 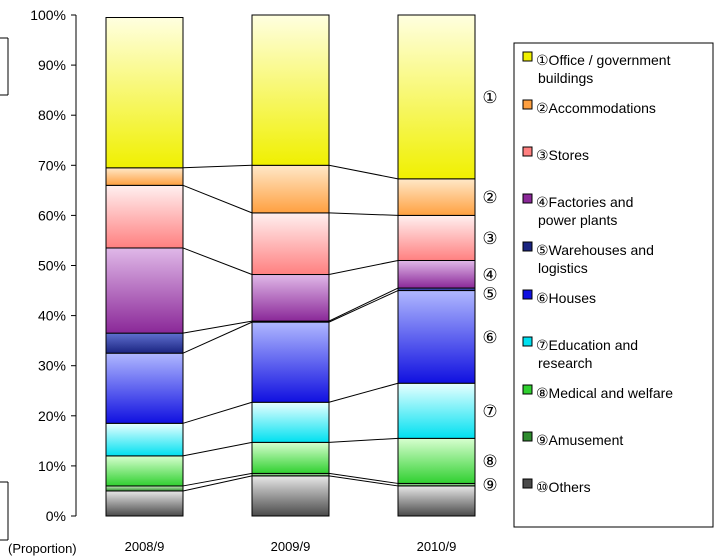 I want to click on legend-item: ④Factories and power plants, so click(x=577, y=210).